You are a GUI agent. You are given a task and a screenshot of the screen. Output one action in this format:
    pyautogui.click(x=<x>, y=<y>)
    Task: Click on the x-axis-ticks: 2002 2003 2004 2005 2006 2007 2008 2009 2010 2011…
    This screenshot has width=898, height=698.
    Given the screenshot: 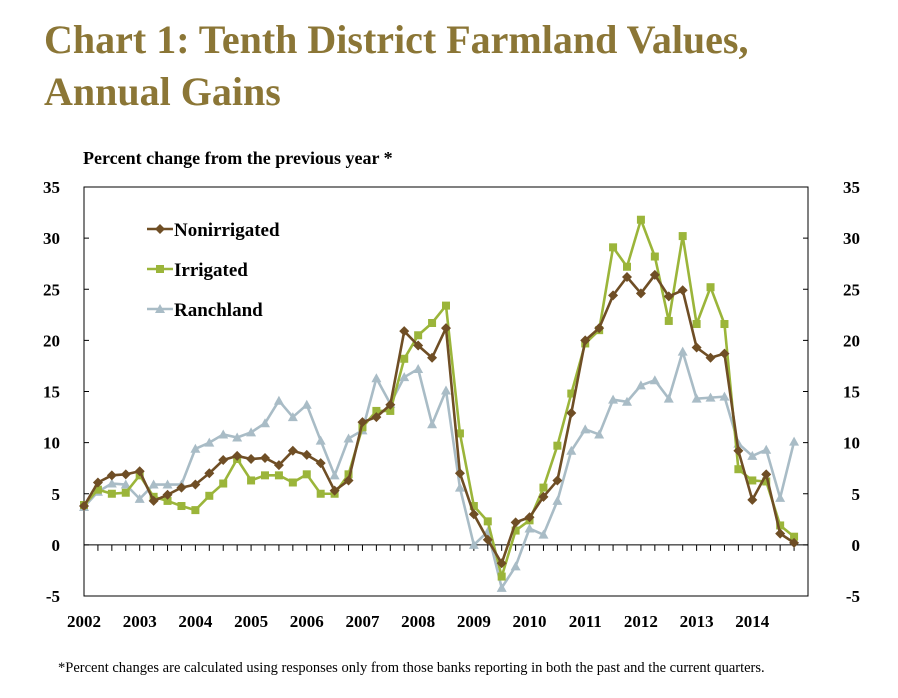 What is the action you would take?
    pyautogui.click(x=418, y=621)
    